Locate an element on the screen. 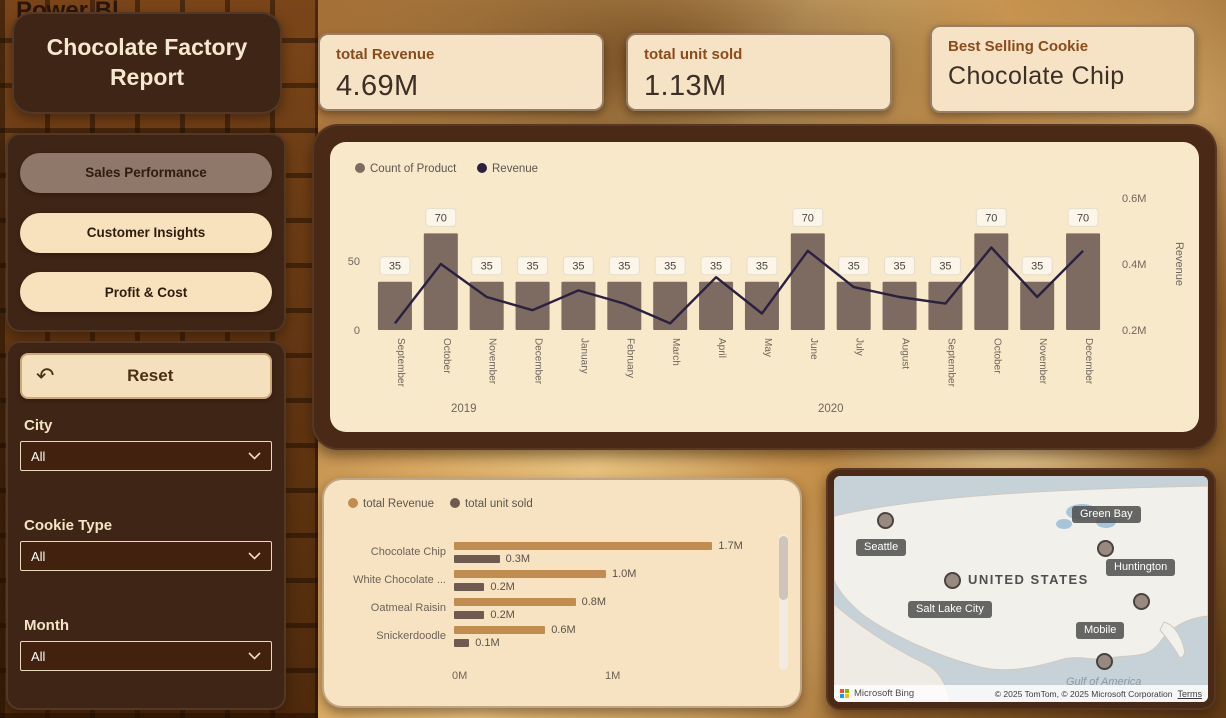  bar-value-label: 1.0M is located at coordinates (624, 573).